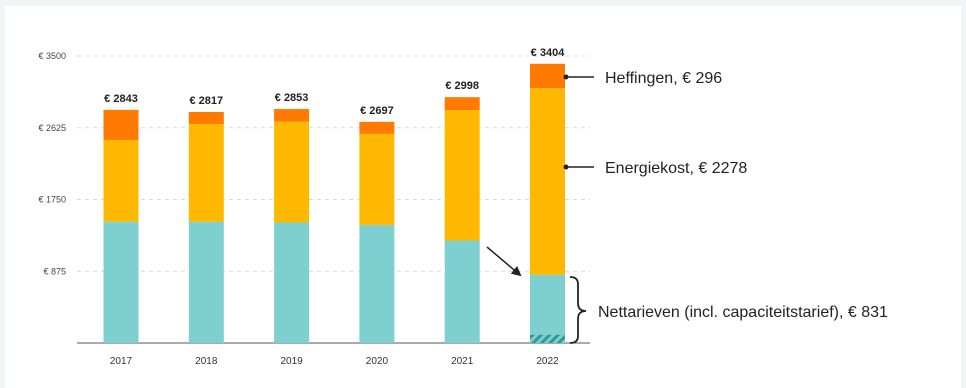  Describe the element at coordinates (121, 125) in the screenshot. I see `bar-segment-heffingen-2017` at that location.